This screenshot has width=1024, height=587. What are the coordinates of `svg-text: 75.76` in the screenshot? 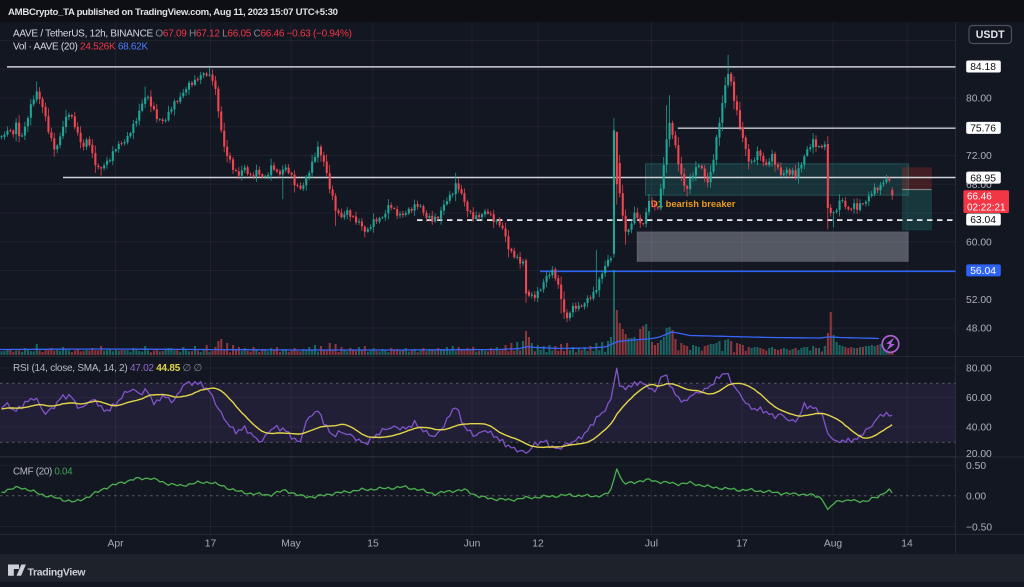 It's located at (983, 129).